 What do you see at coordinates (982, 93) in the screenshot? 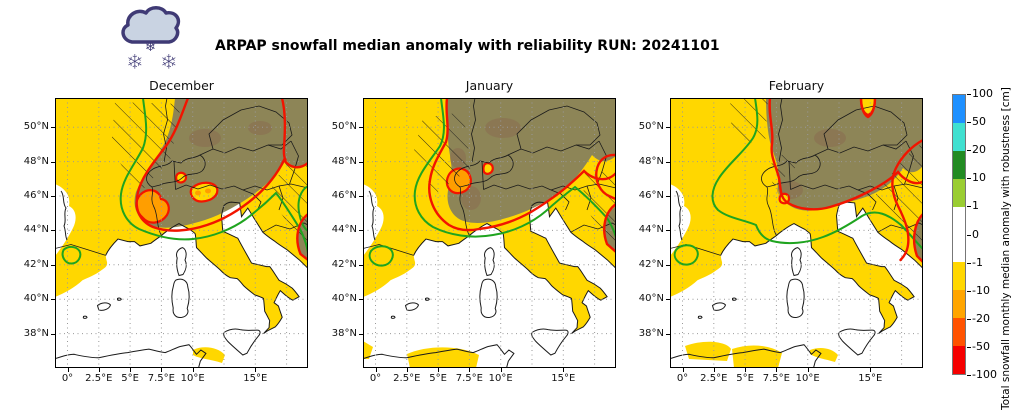
I see `colorbar-tick-label: 100` at bounding box center [982, 93].